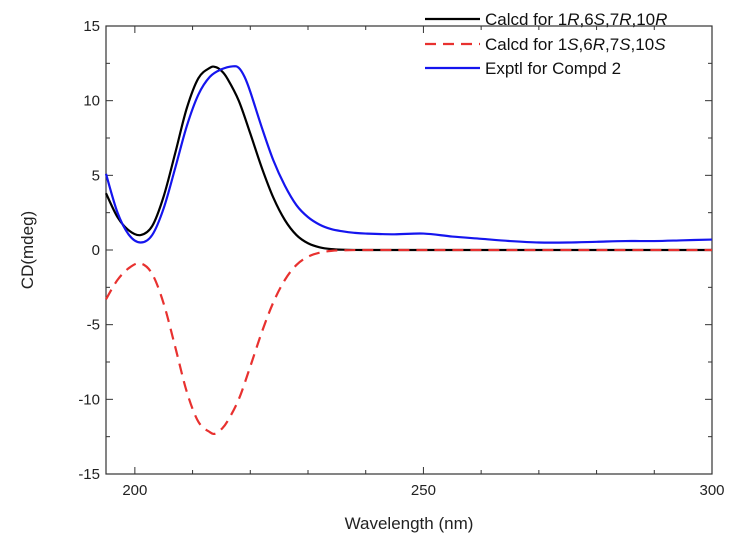 This screenshot has width=729, height=545. I want to click on x-tick-label: 250, so click(423, 490).